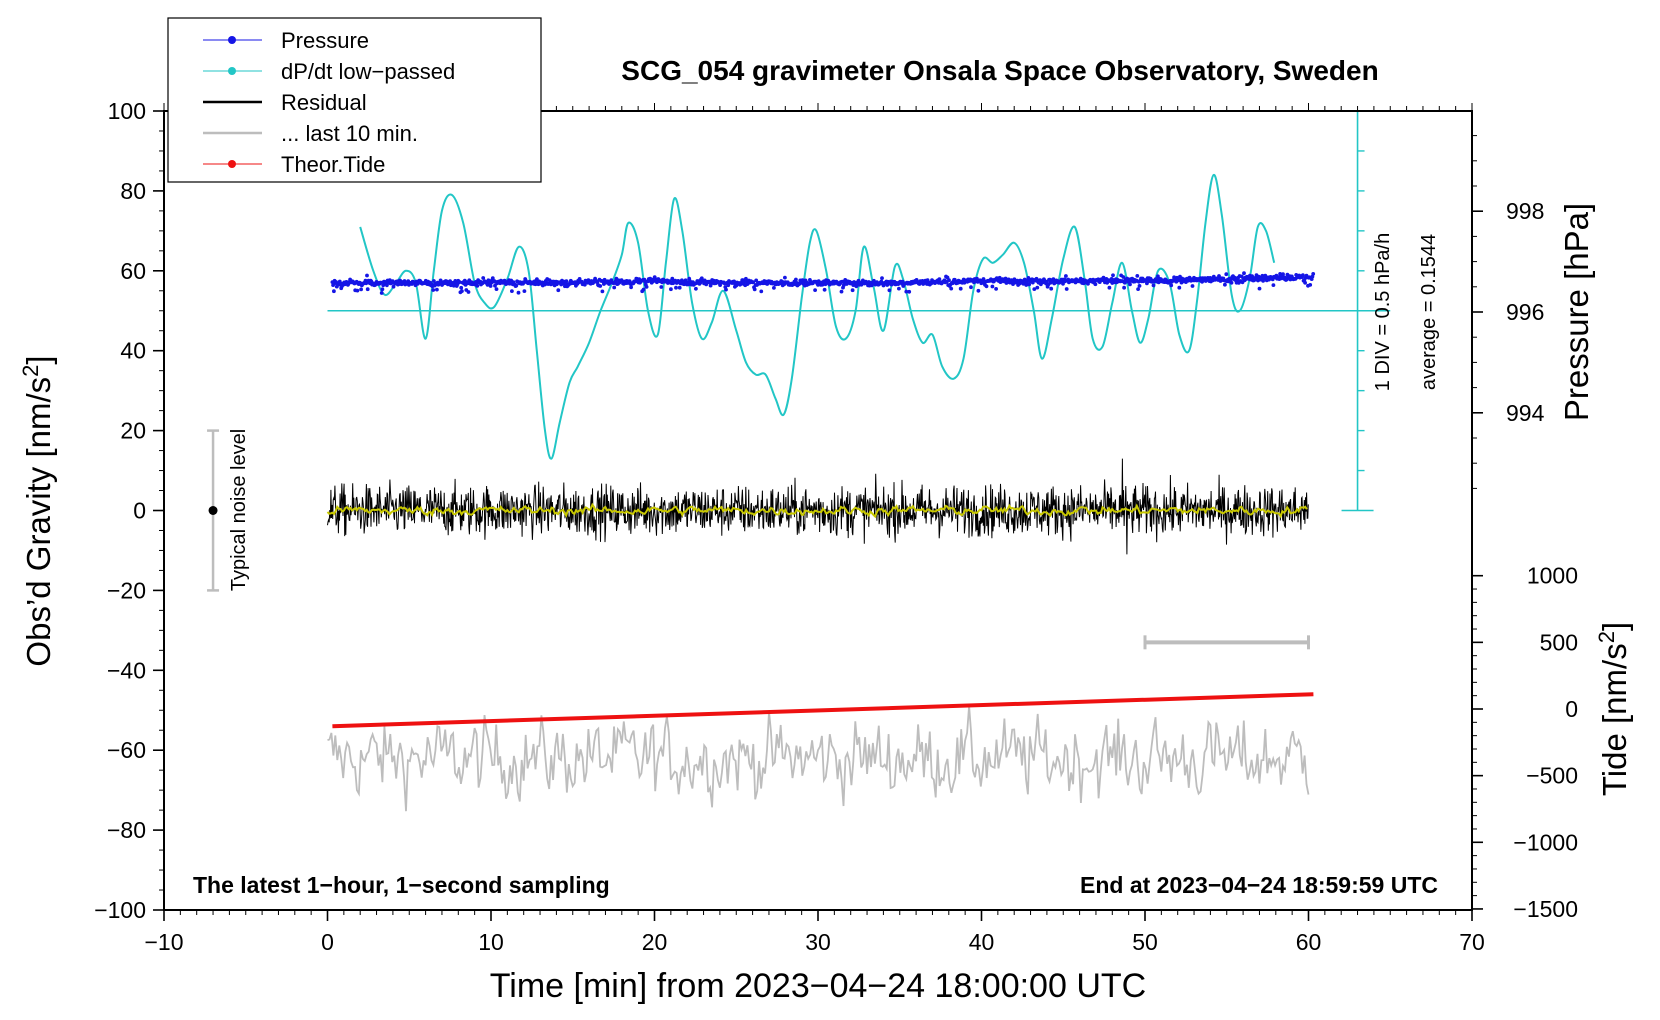 This screenshot has height=1020, width=1660. What do you see at coordinates (818, 506) in the screenshot?
I see `series-residual-line` at bounding box center [818, 506].